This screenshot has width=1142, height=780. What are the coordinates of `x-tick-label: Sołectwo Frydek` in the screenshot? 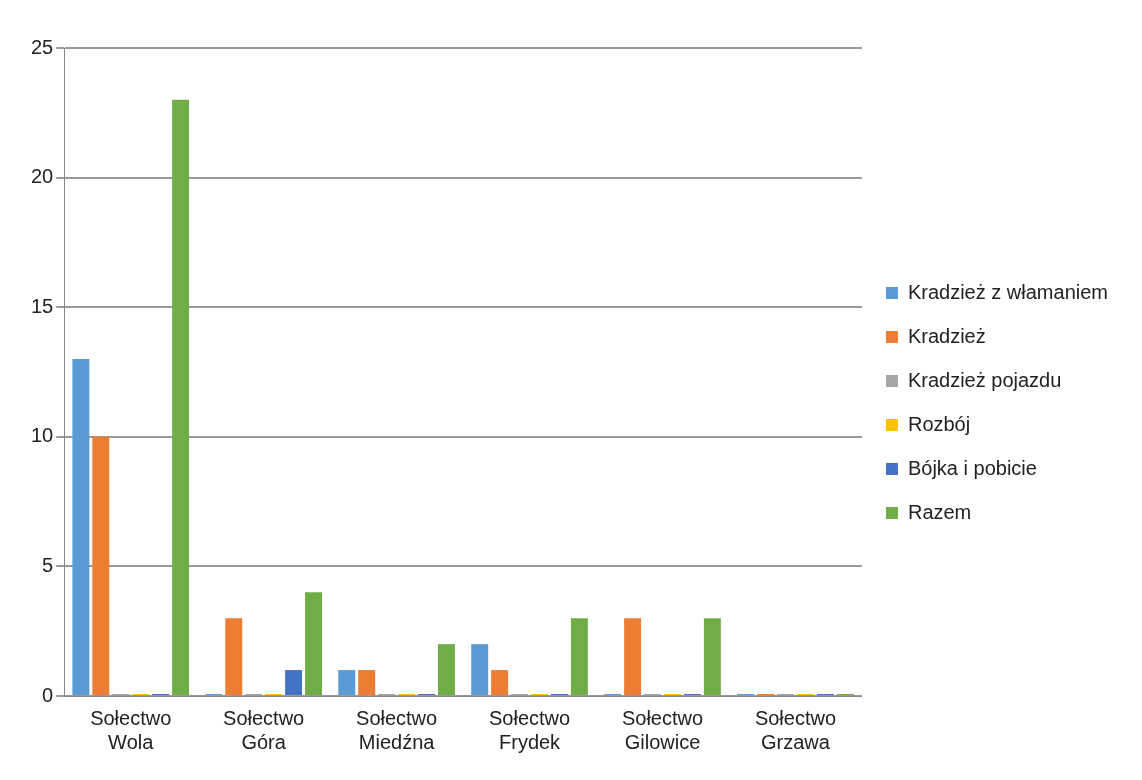 It's located at (529, 729).